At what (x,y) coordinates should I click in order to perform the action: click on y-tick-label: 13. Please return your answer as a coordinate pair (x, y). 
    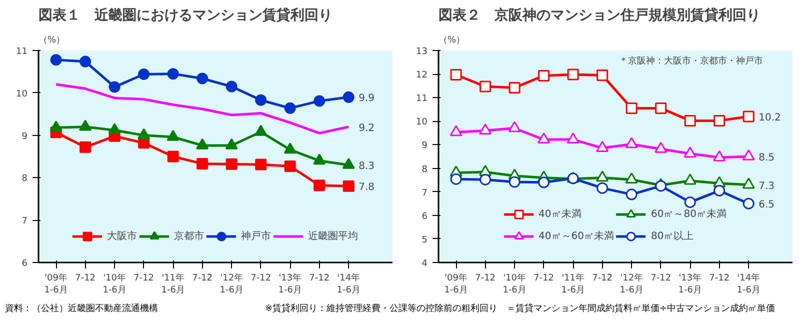
    Looking at the image, I should click on (422, 52).